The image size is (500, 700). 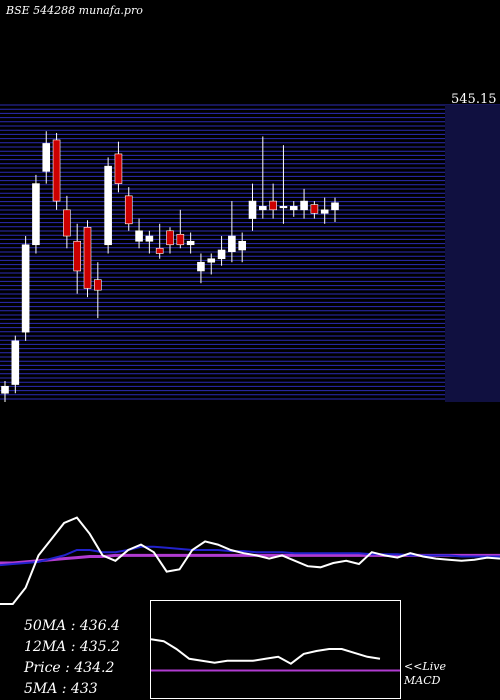 I want to click on ma12-value: 12MA : 435.2, so click(x=72, y=647).